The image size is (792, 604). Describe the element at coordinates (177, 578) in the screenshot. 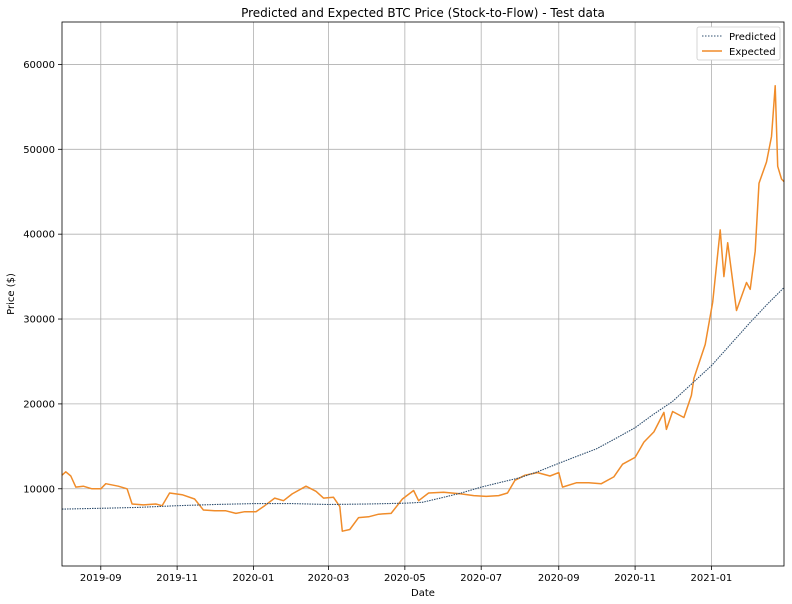

I see `x-tick-label: 2019-11` at that location.